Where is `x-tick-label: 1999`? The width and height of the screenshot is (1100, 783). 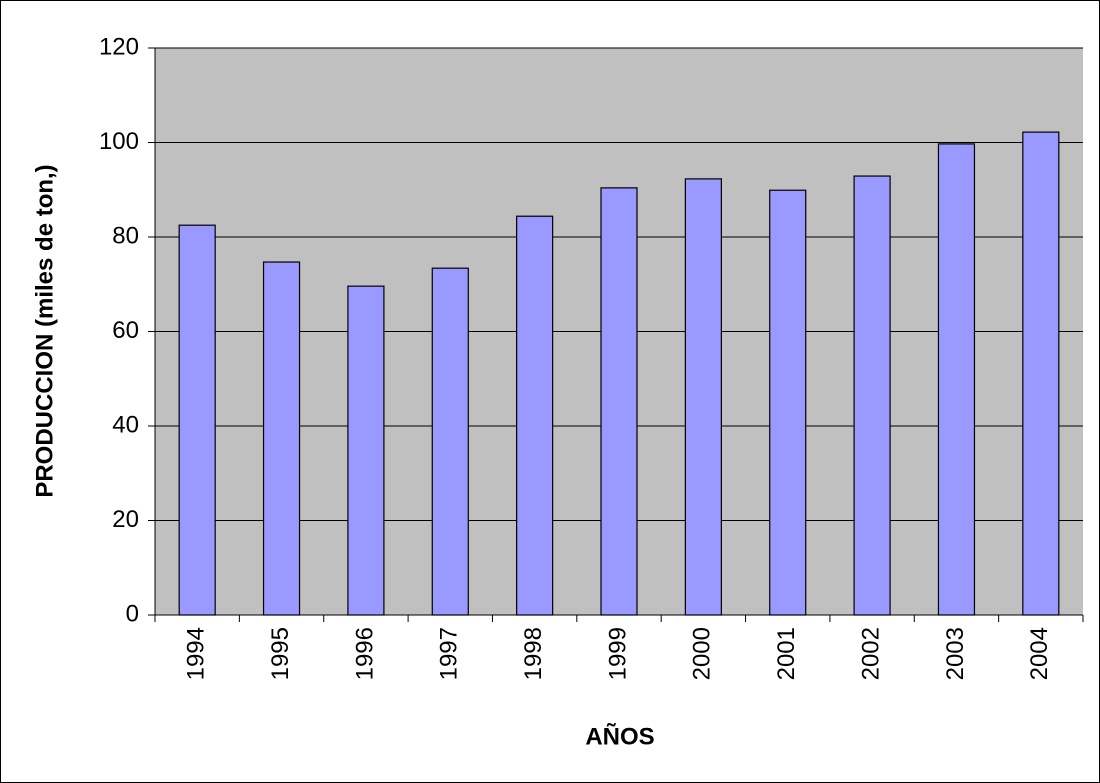
x-tick-label: 1999 is located at coordinates (617, 653).